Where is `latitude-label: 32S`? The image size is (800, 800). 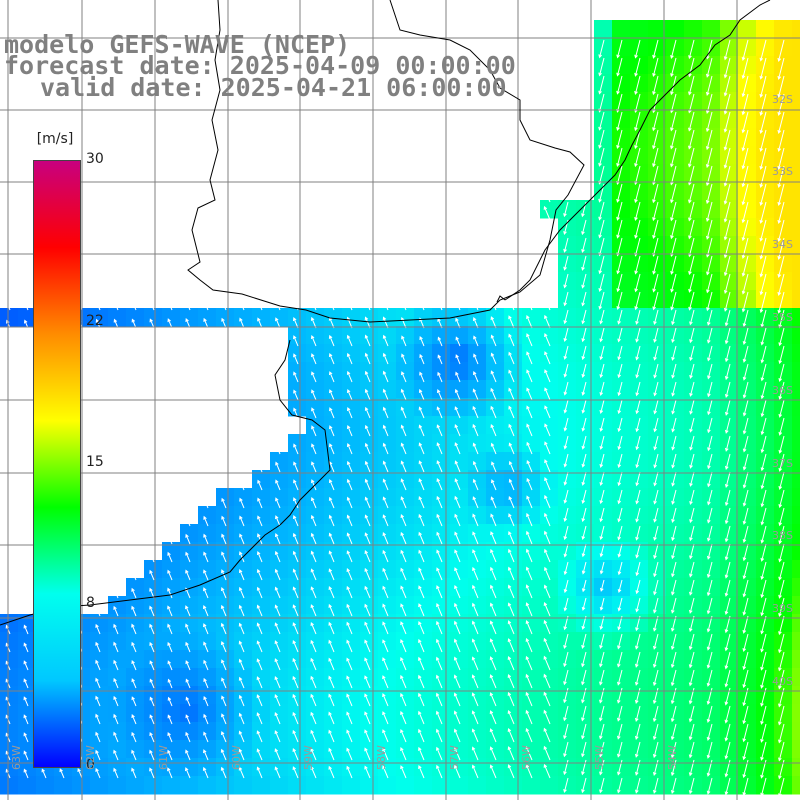
latitude-label: 32S is located at coordinates (782, 99).